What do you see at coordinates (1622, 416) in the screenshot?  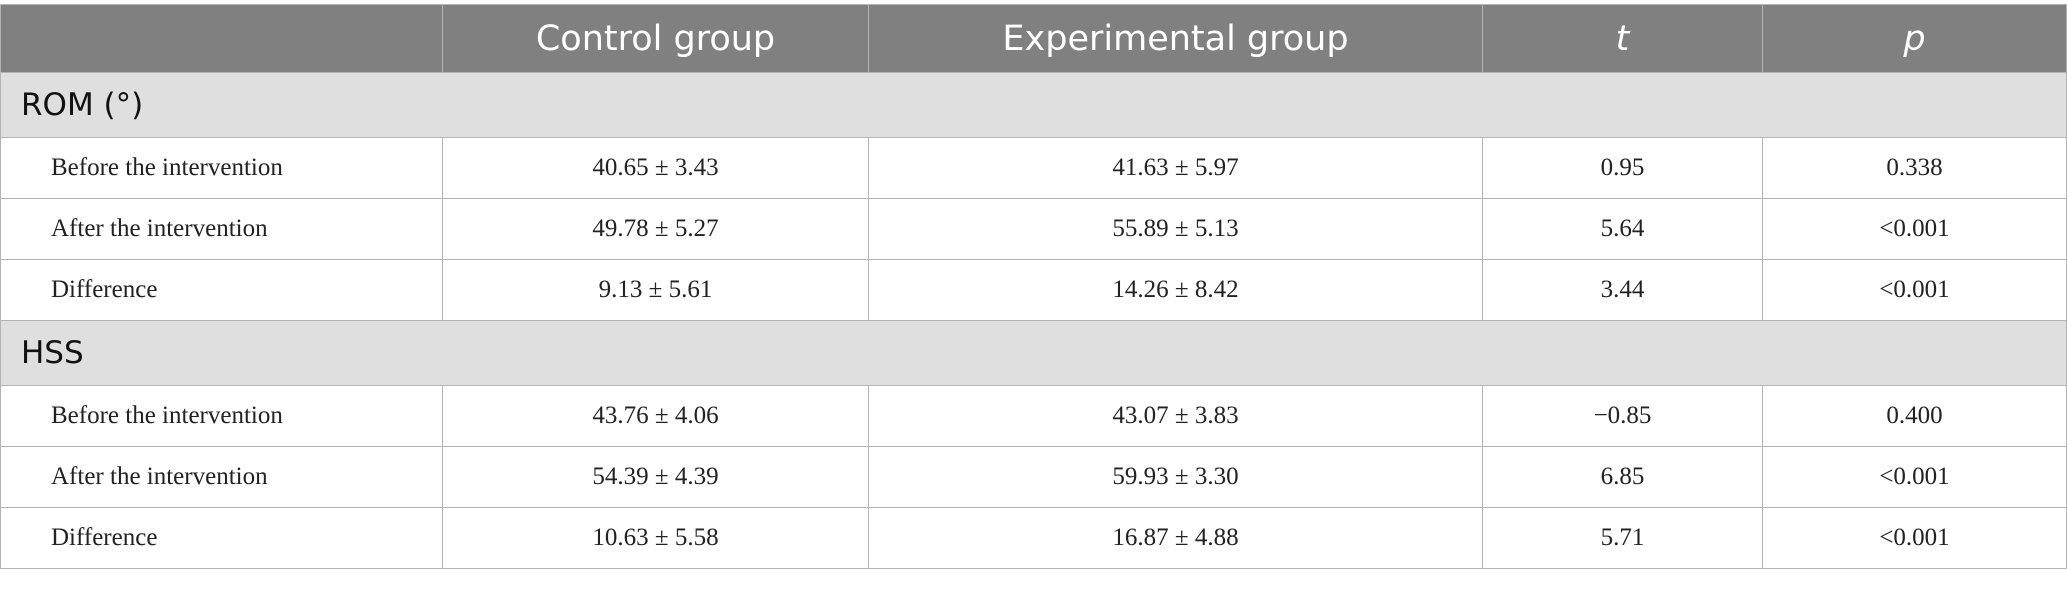 I see `t-value: −0.85` at bounding box center [1622, 416].